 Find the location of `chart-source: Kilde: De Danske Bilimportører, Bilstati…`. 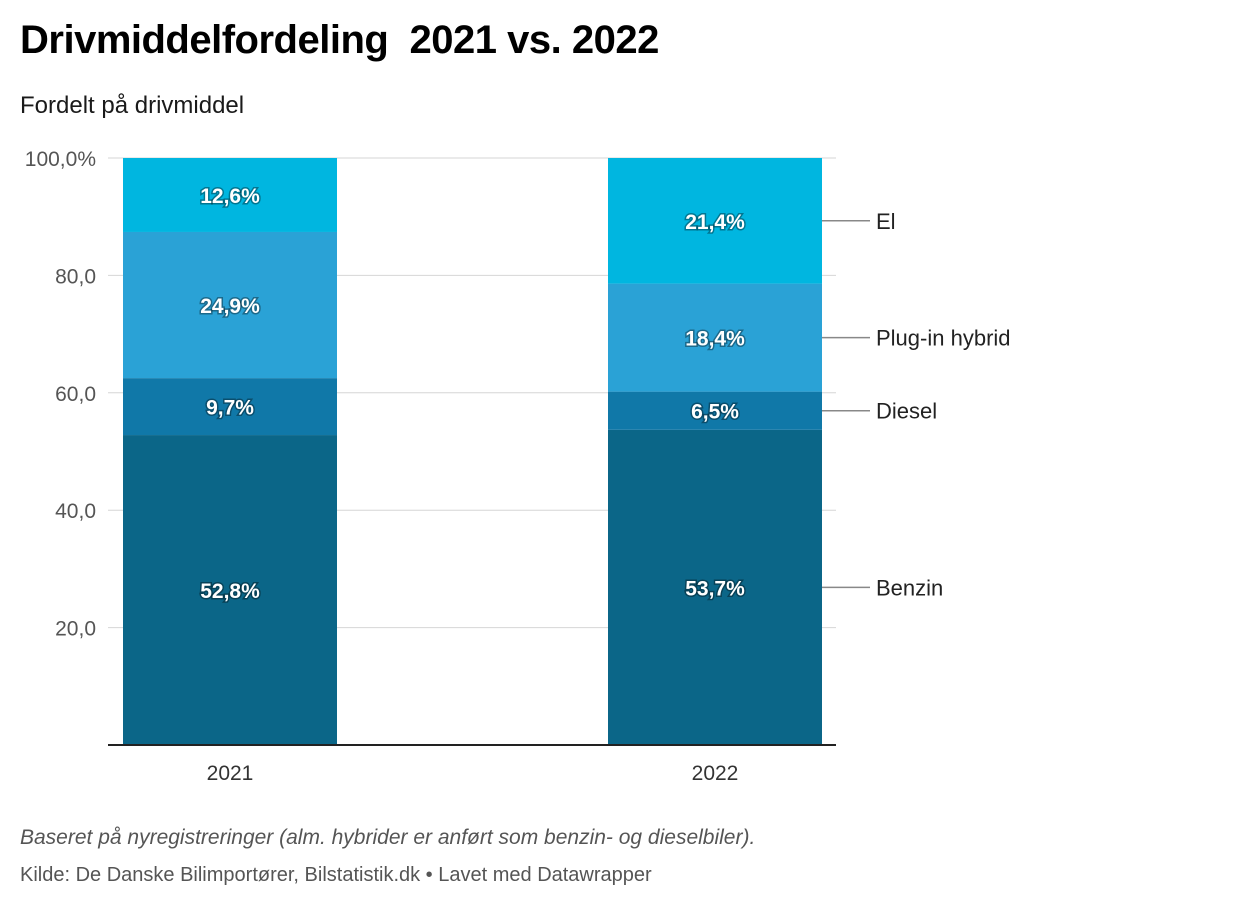

chart-source: Kilde: De Danske Bilimportører, Bilstati… is located at coordinates (336, 875).